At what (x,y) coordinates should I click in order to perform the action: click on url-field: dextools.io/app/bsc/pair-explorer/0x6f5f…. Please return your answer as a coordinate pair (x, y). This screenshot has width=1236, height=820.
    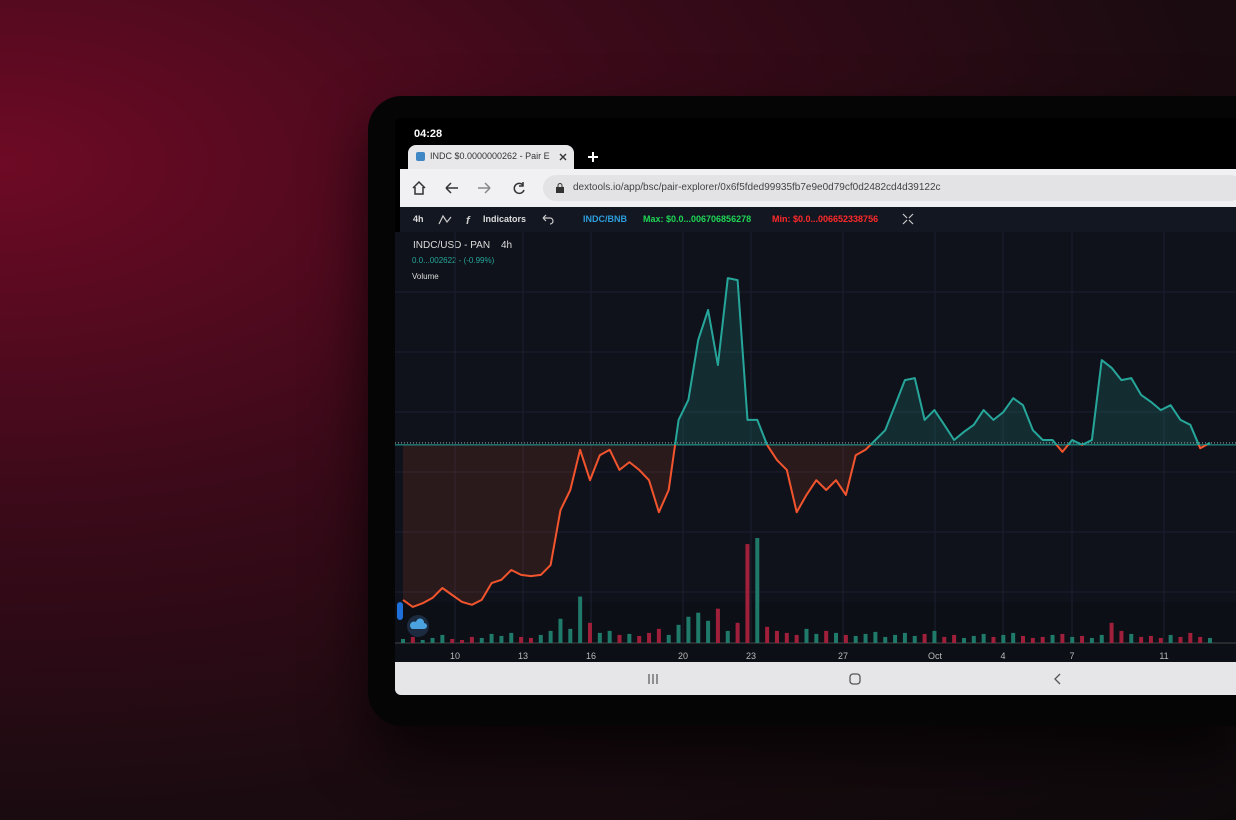
    Looking at the image, I should click on (889, 188).